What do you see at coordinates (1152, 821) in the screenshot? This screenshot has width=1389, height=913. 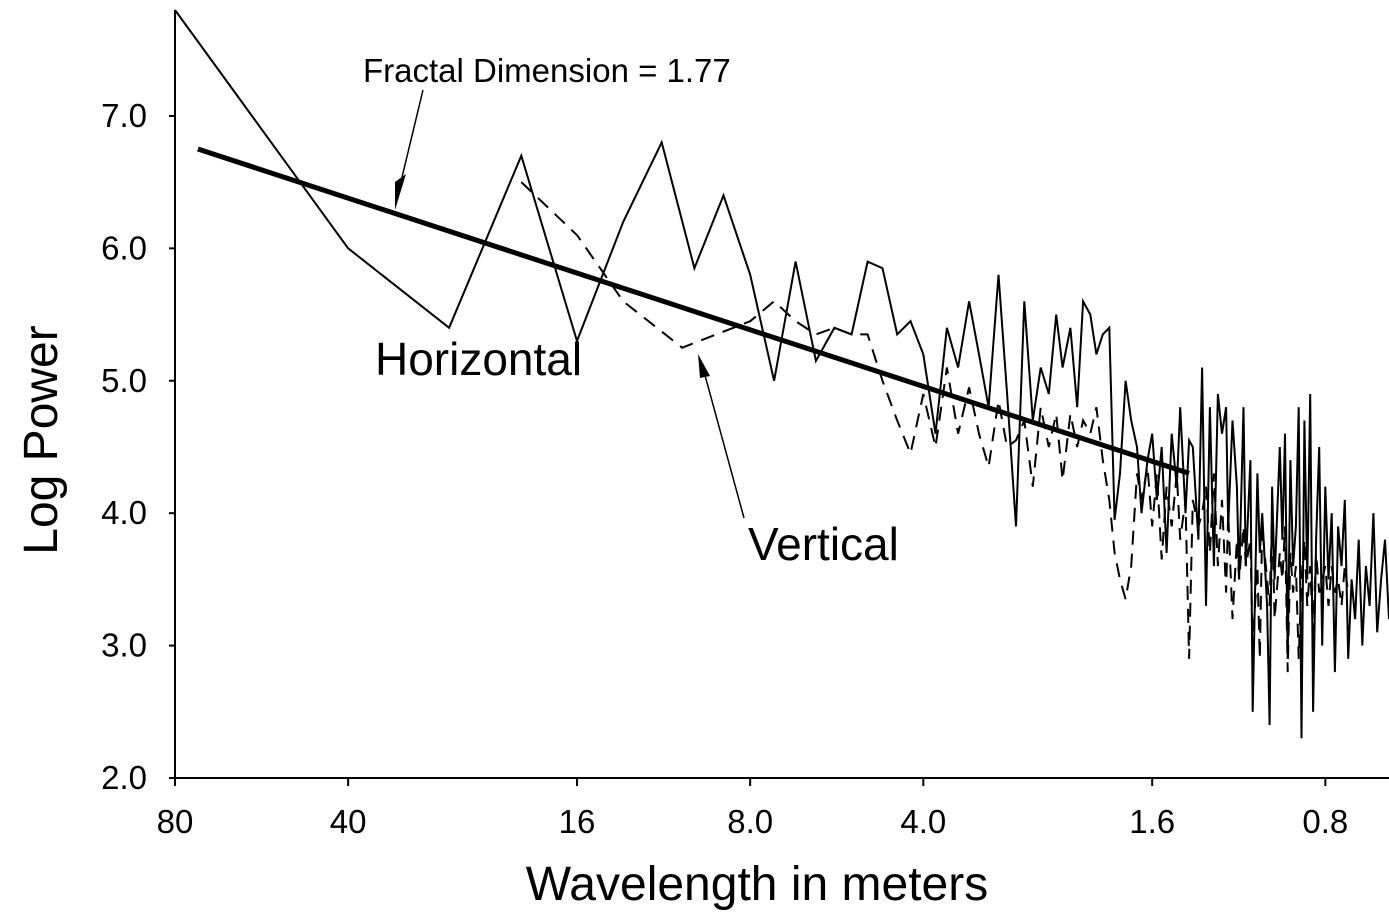 I see `x-tick-label: 1.6` at bounding box center [1152, 821].